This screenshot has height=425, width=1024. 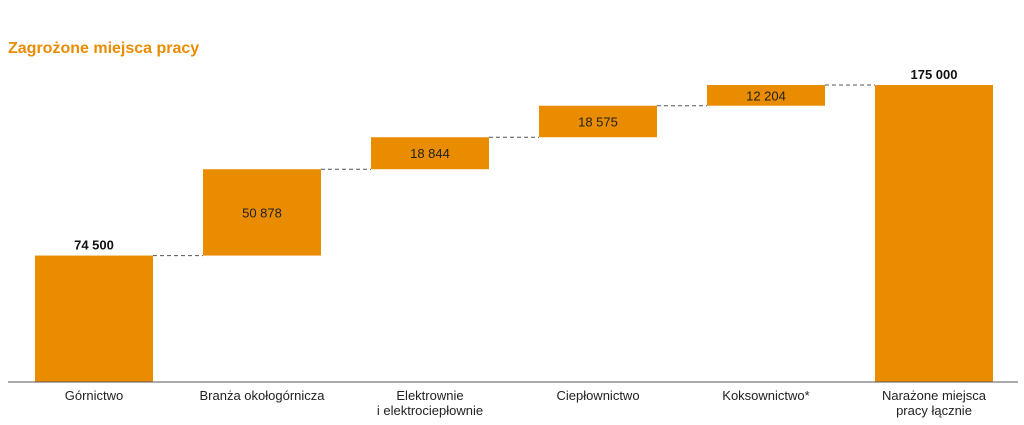 What do you see at coordinates (94, 245) in the screenshot?
I see `data-label: 74 500` at bounding box center [94, 245].